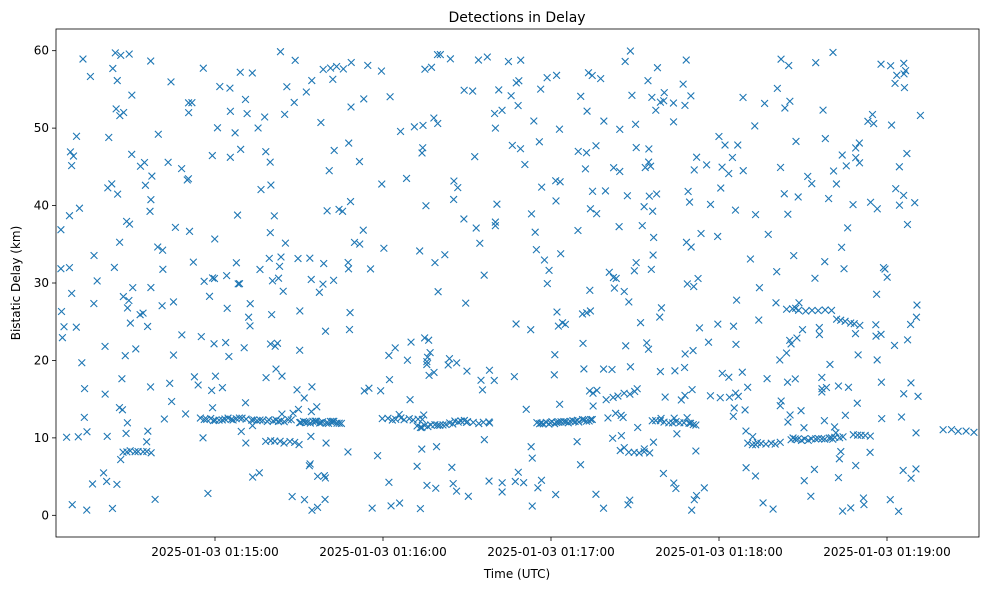 Image resolution: width=990 pixels, height=590 pixels. Describe the element at coordinates (41, 206) in the screenshot. I see `y-tick-label: 40` at that location.